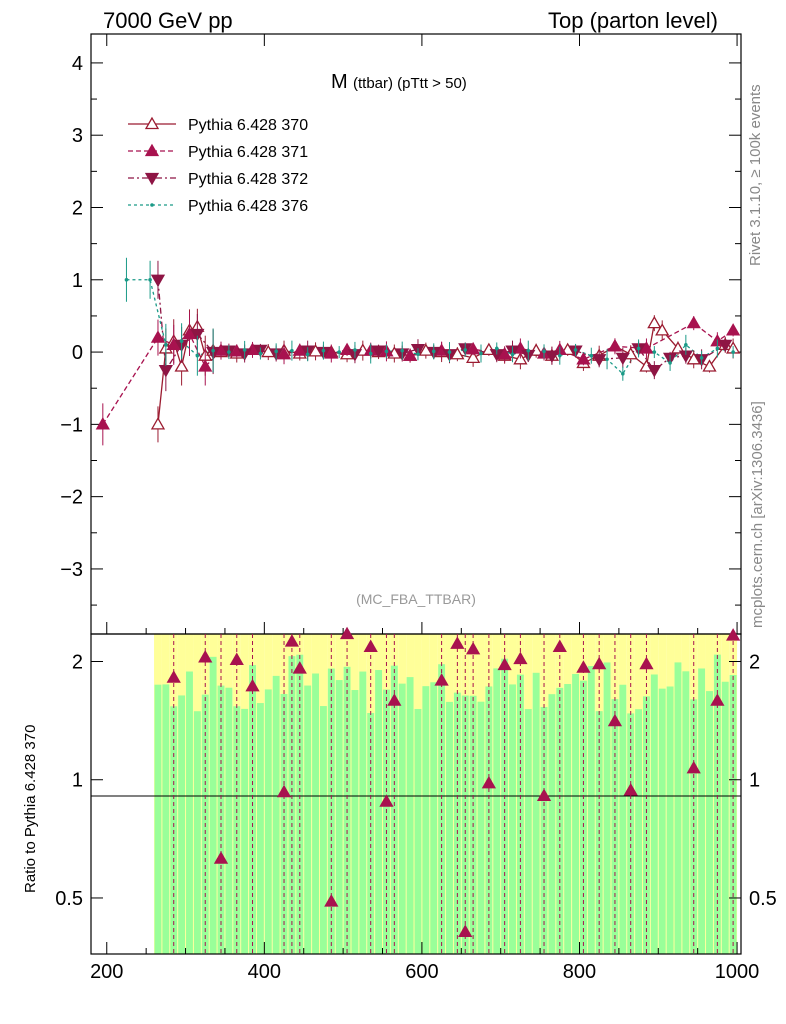 The image size is (786, 1024). Describe the element at coordinates (410, 83) in the screenshot. I see `chart-title-sub: (ttbar) (pTtt > 50)` at that location.